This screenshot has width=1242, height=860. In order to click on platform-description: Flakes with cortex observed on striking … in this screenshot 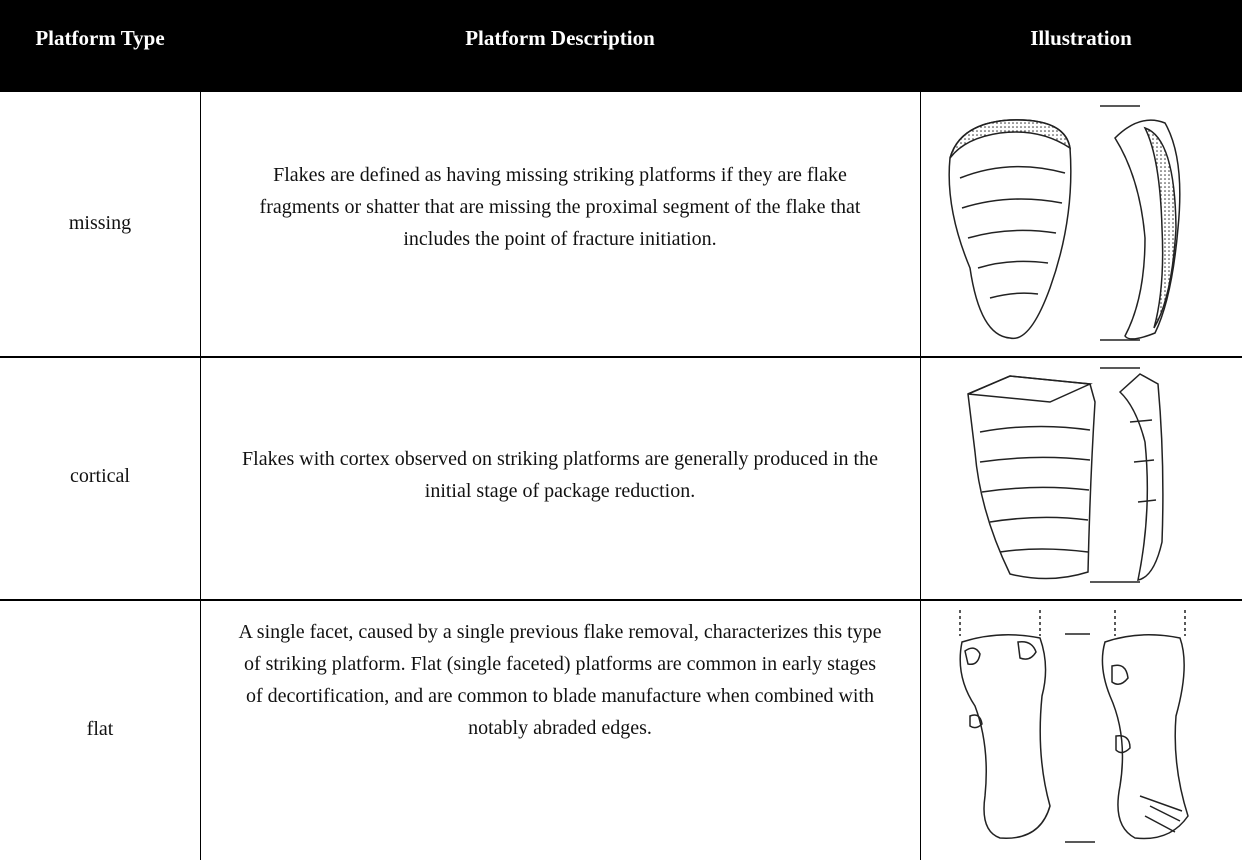, I will do `click(560, 475)`.